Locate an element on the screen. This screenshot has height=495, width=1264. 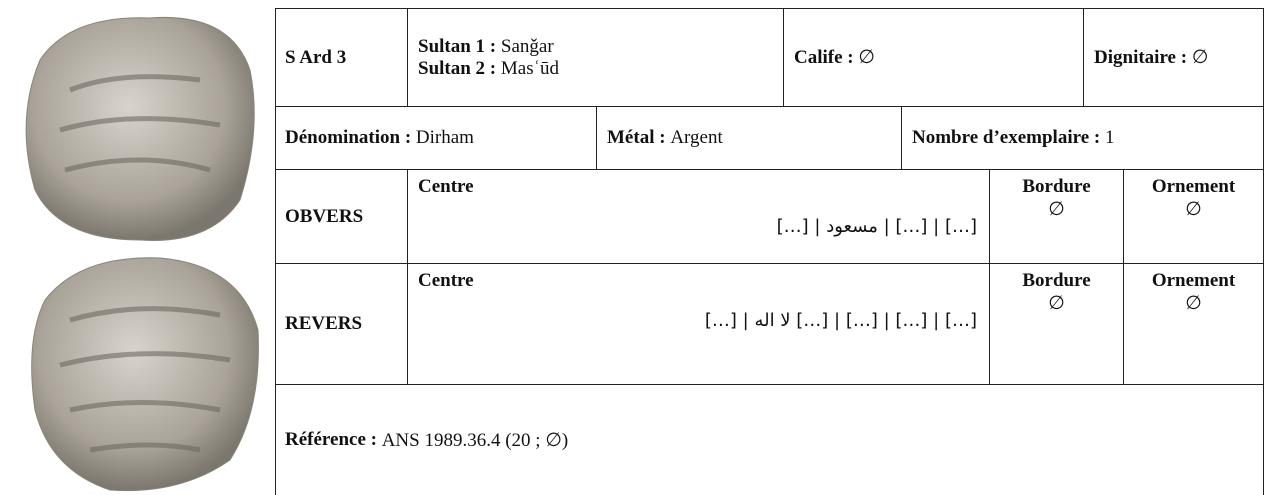
cell-revers: REVERS is located at coordinates (341, 324).